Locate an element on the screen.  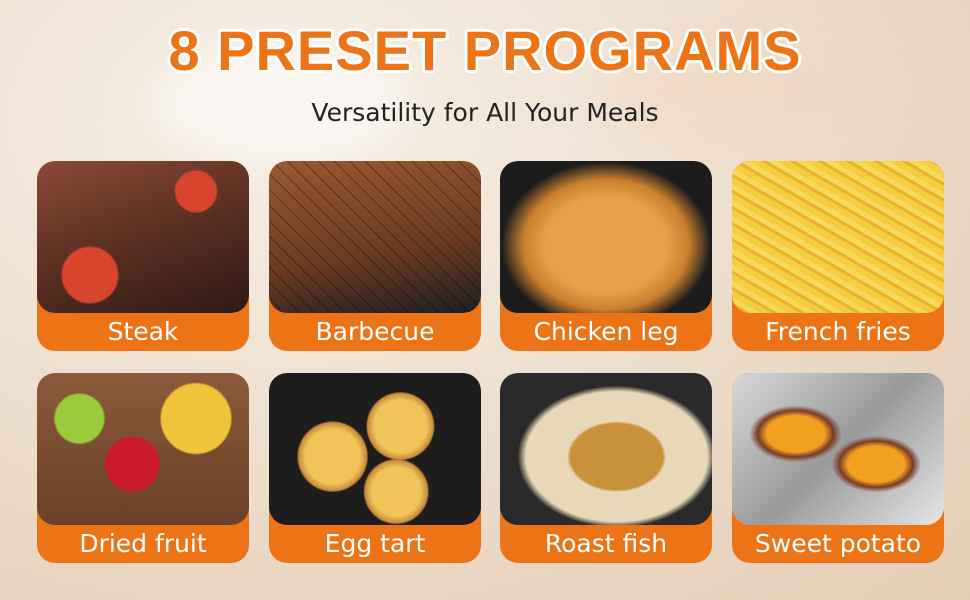
program-label: Egg tart is located at coordinates (375, 543).